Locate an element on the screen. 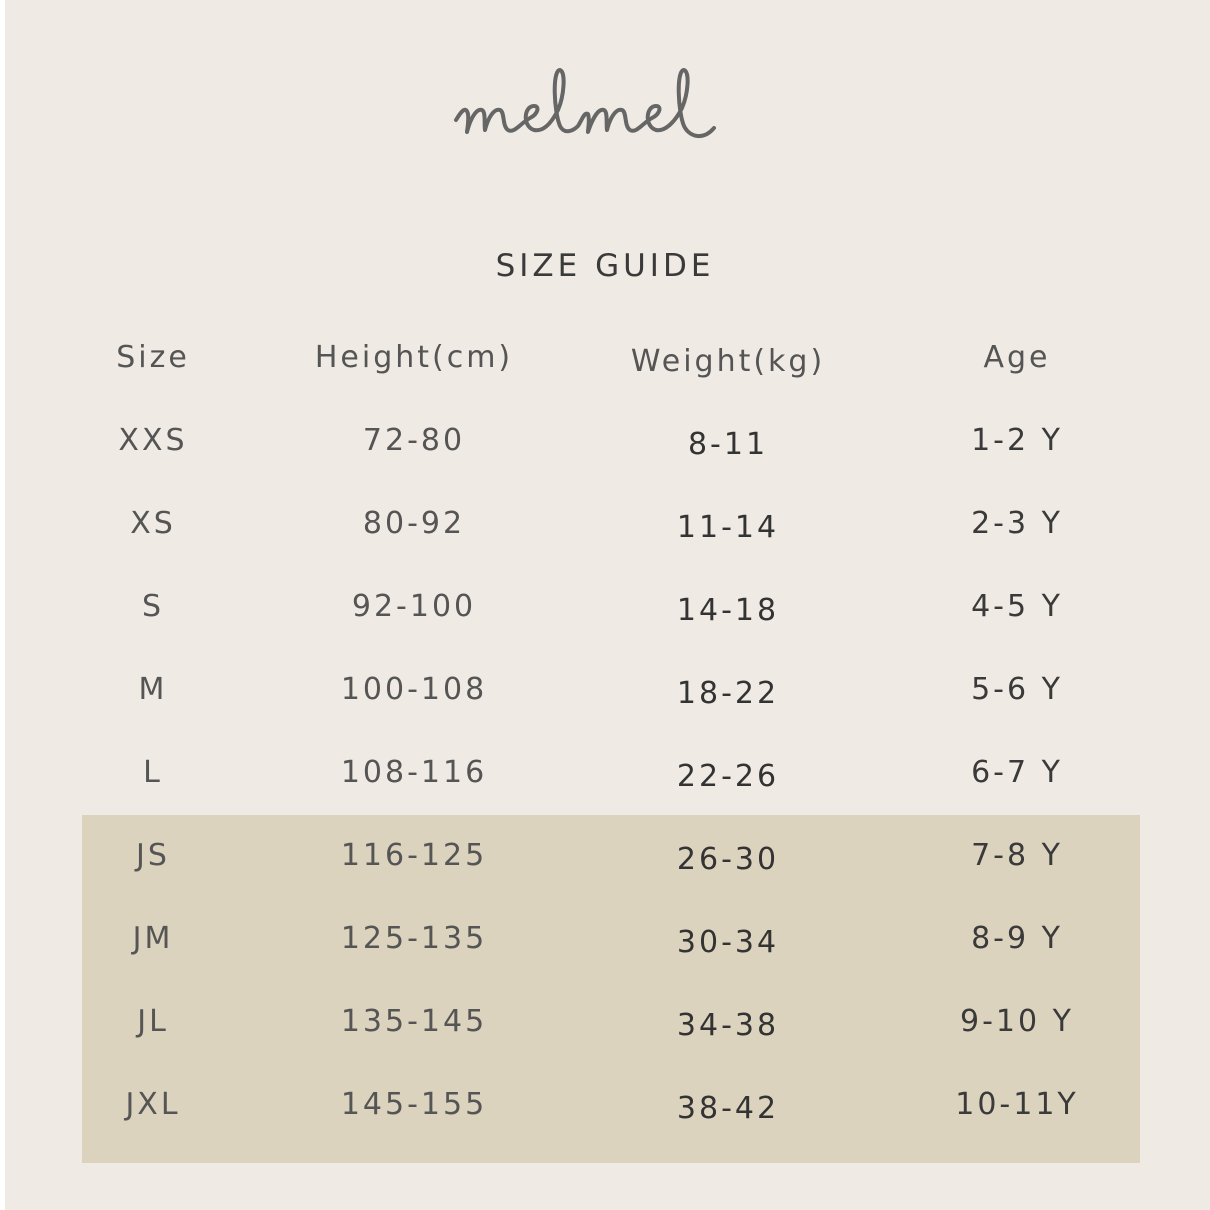 The image size is (1210, 1210). cell-height: 108-116 is located at coordinates (414, 772).